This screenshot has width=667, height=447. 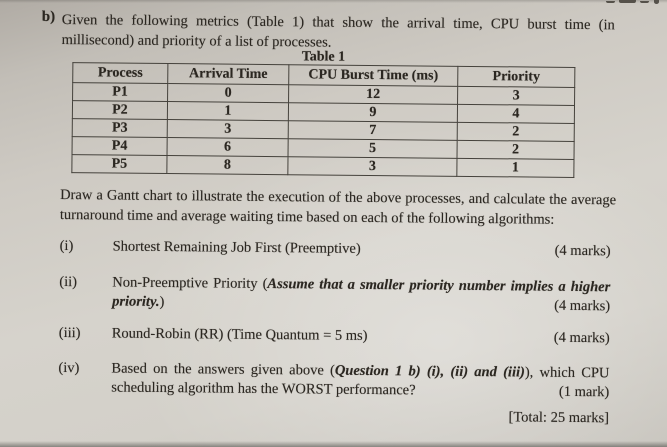 I want to click on item-number: (ii), so click(x=68, y=282).